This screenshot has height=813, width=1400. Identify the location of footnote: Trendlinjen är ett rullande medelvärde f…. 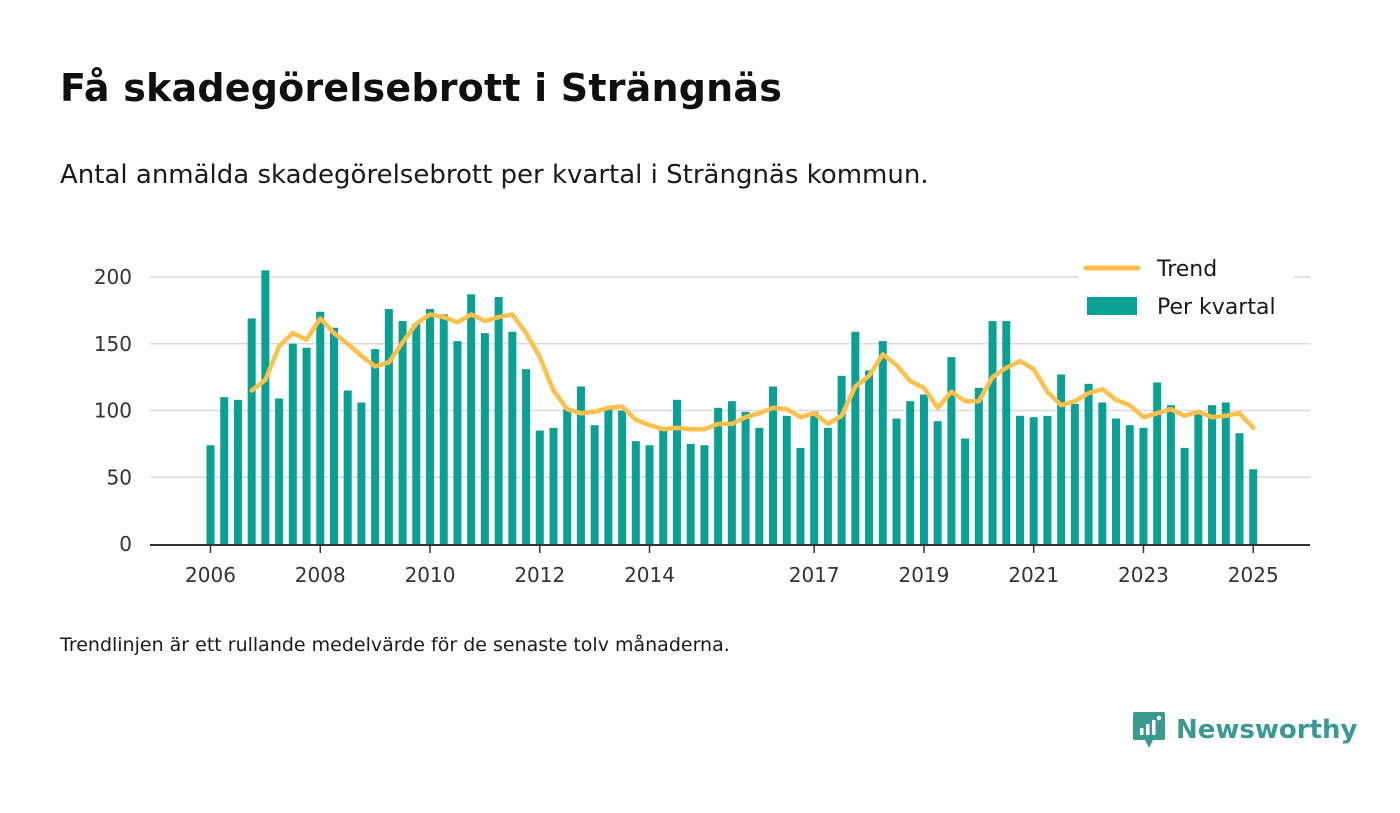
(395, 645).